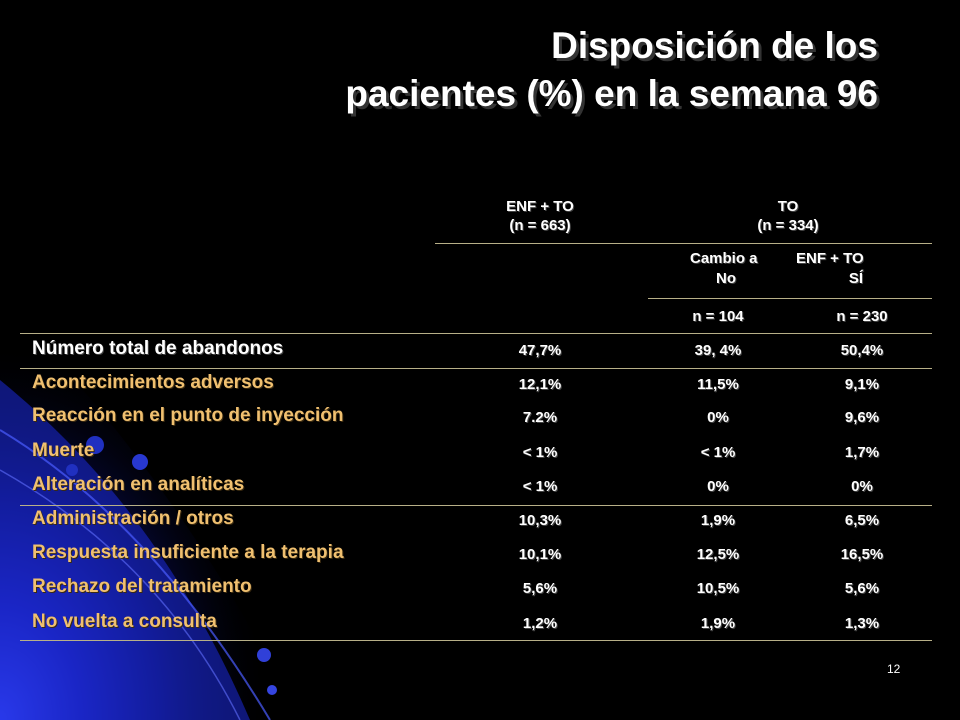  Describe the element at coordinates (862, 316) in the screenshot. I see `header-n-si: n = 230` at that location.